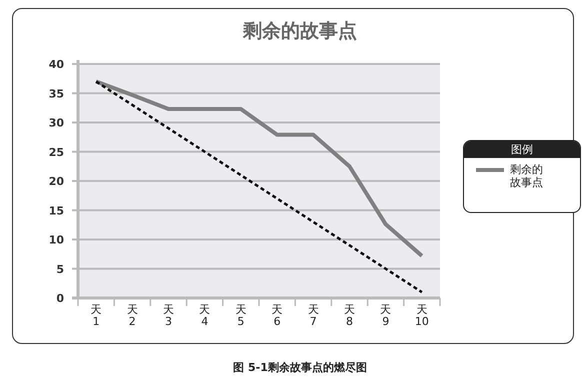  What do you see at coordinates (313, 315) in the screenshot?
I see `x-tick-label: 天 7` at bounding box center [313, 315].